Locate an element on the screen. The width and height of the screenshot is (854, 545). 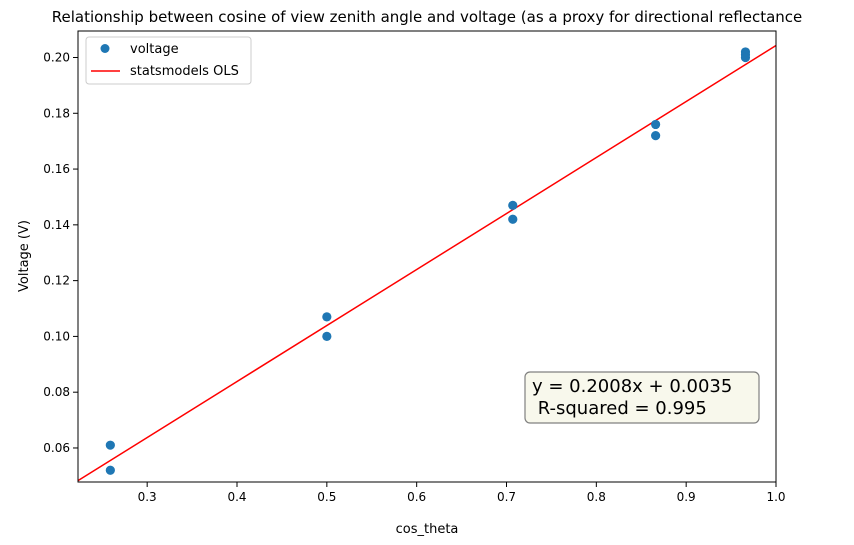
annotation-r-squared: R-squared = 0.995 is located at coordinates (619, 408).